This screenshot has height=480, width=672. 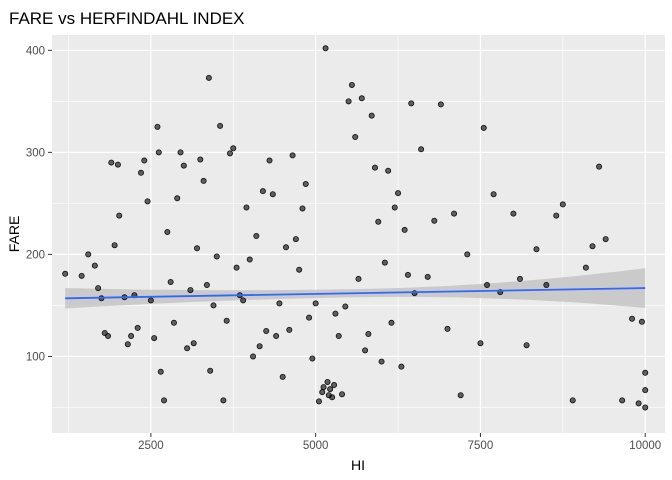 What do you see at coordinates (316, 446) in the screenshot?
I see `x-tick-label: 5000` at bounding box center [316, 446].